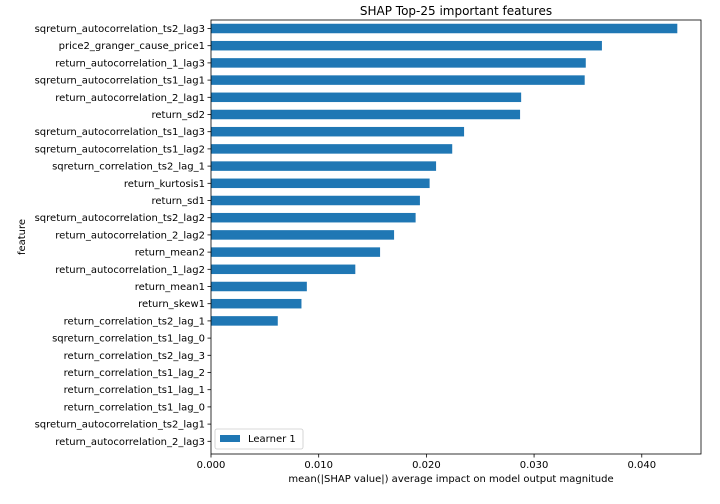  What do you see at coordinates (272, 439) in the screenshot?
I see `legend-label: Learner 1` at bounding box center [272, 439].